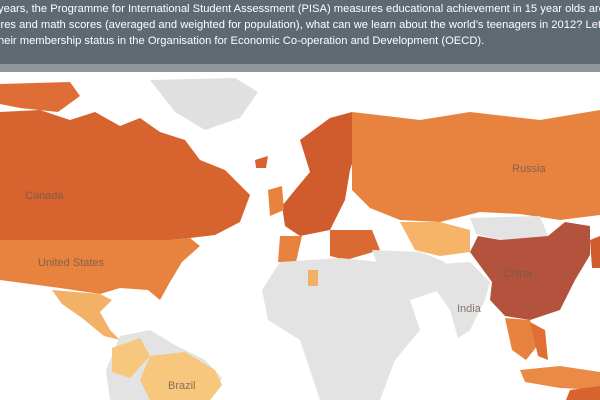  Describe the element at coordinates (469, 309) in the screenshot. I see `map-label: India` at that location.